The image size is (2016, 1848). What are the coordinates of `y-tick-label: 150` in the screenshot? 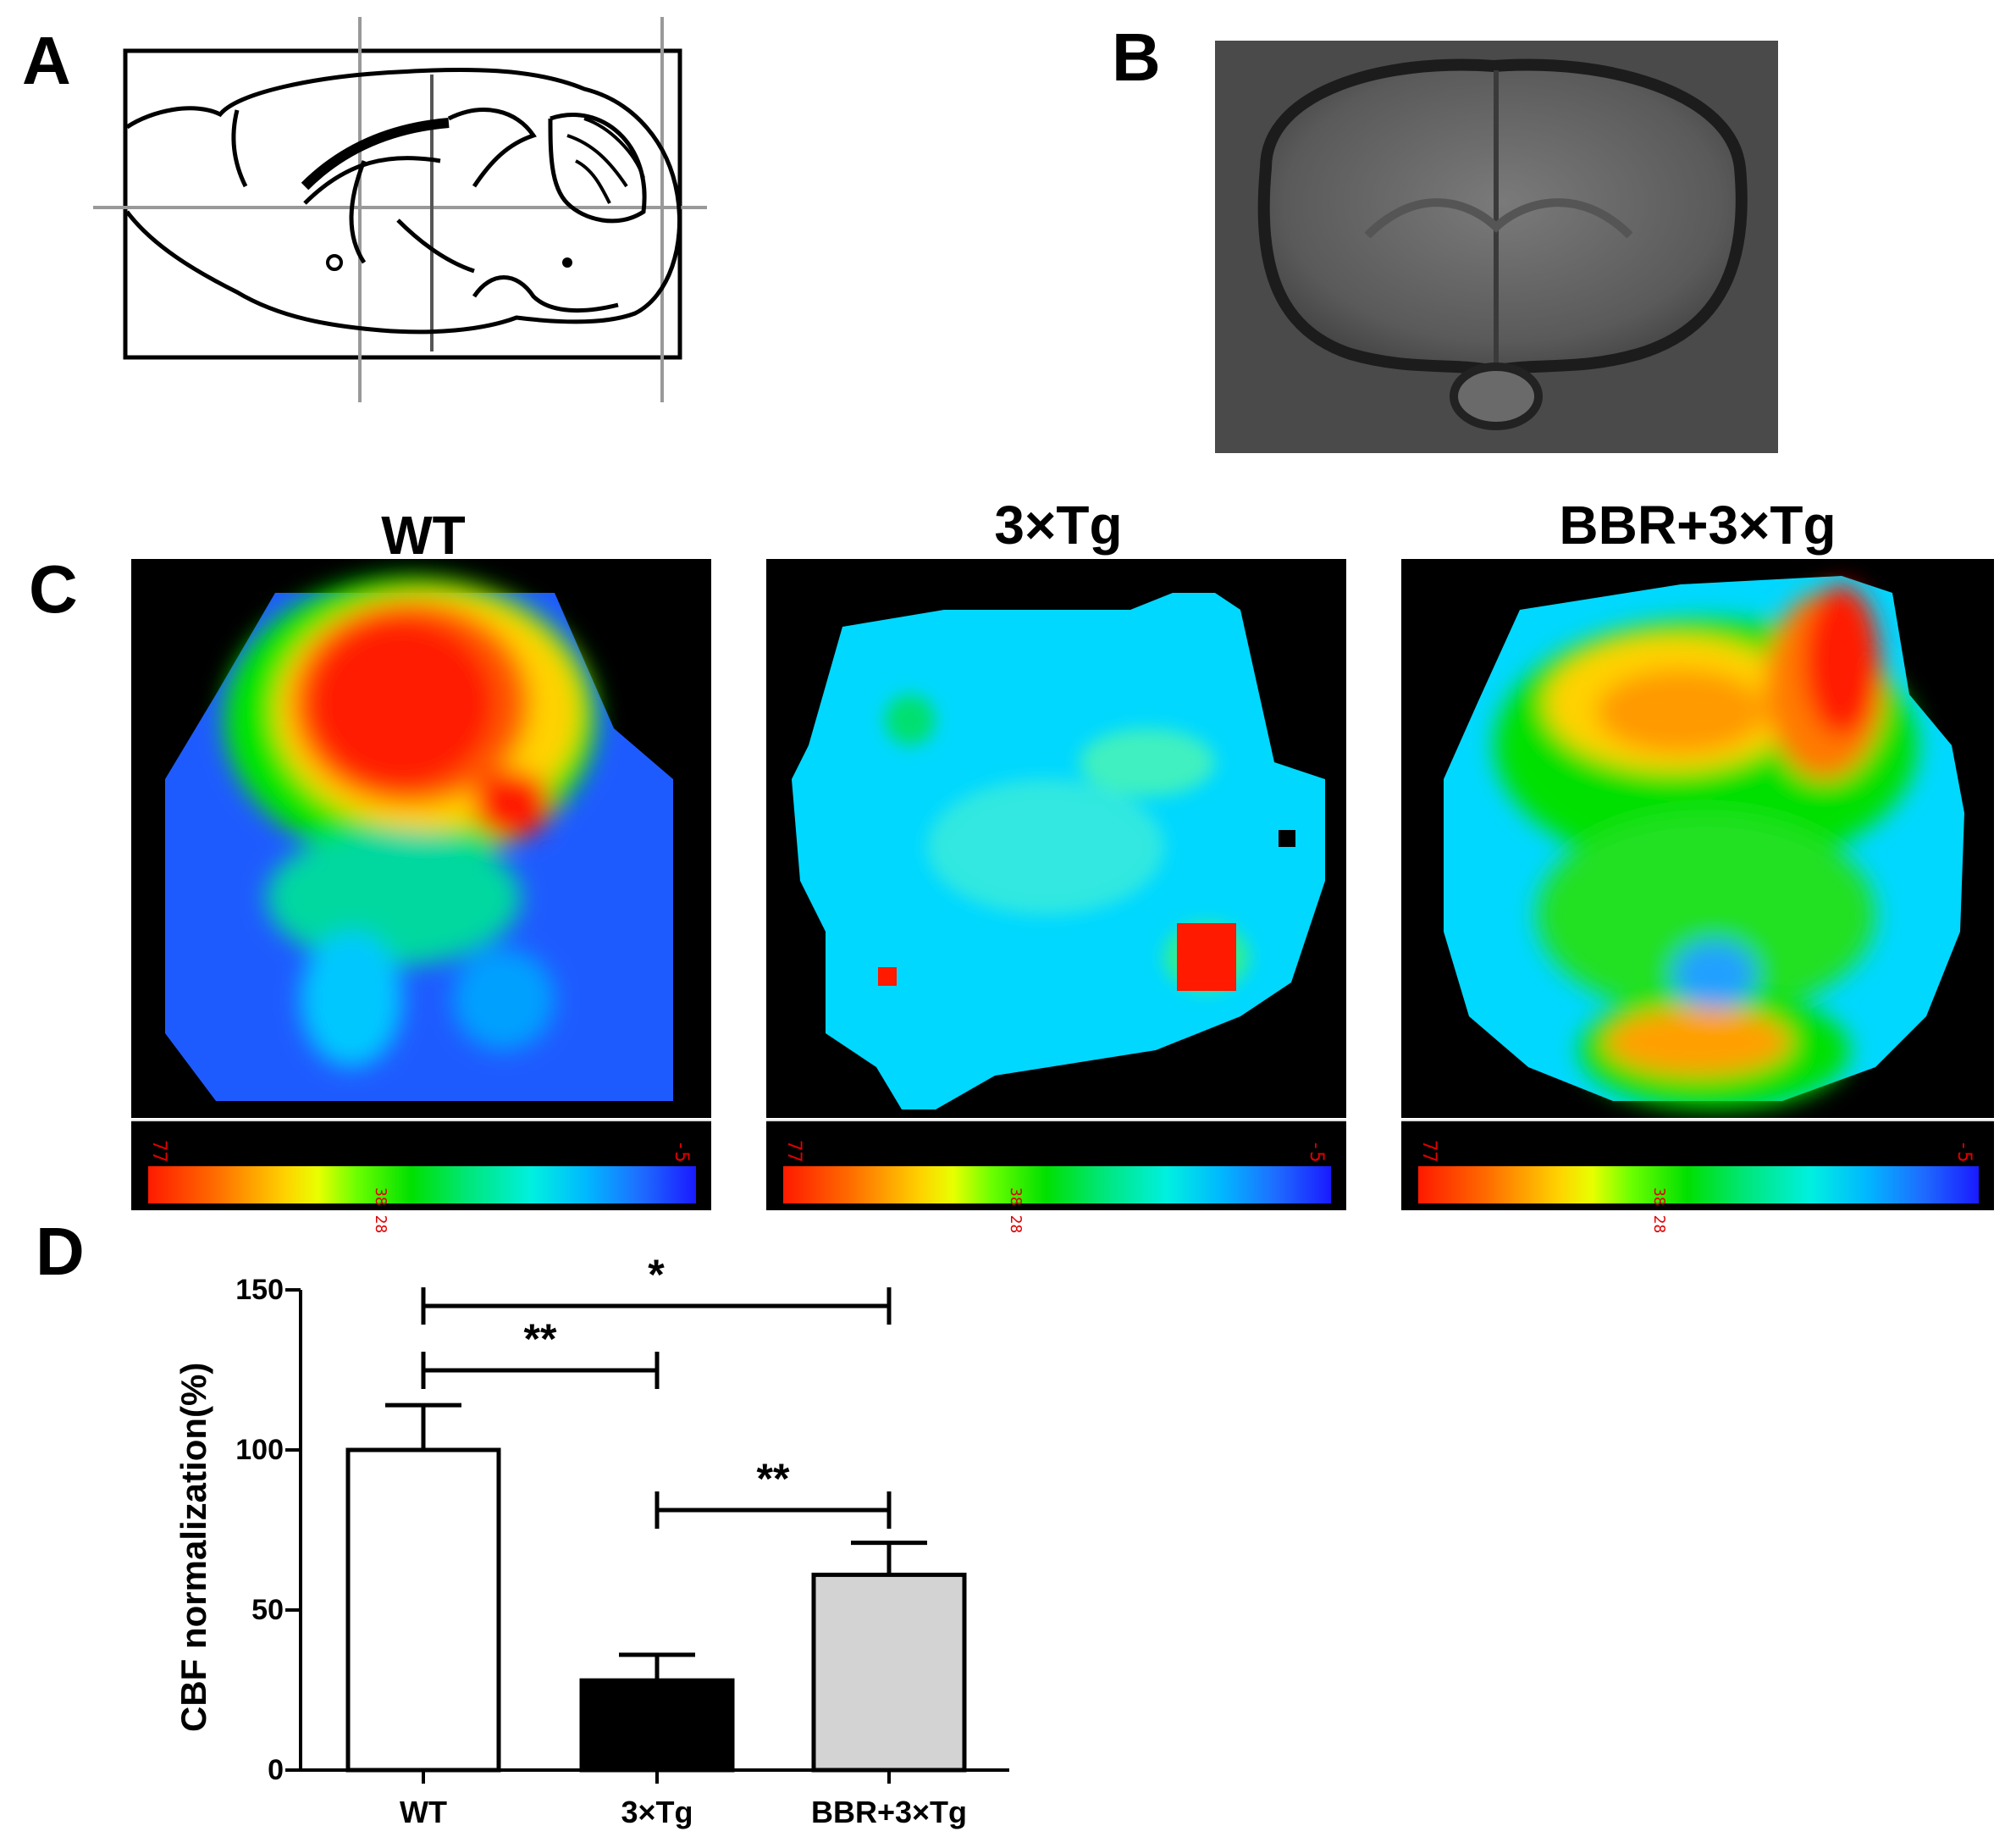 It's located at (259, 1290).